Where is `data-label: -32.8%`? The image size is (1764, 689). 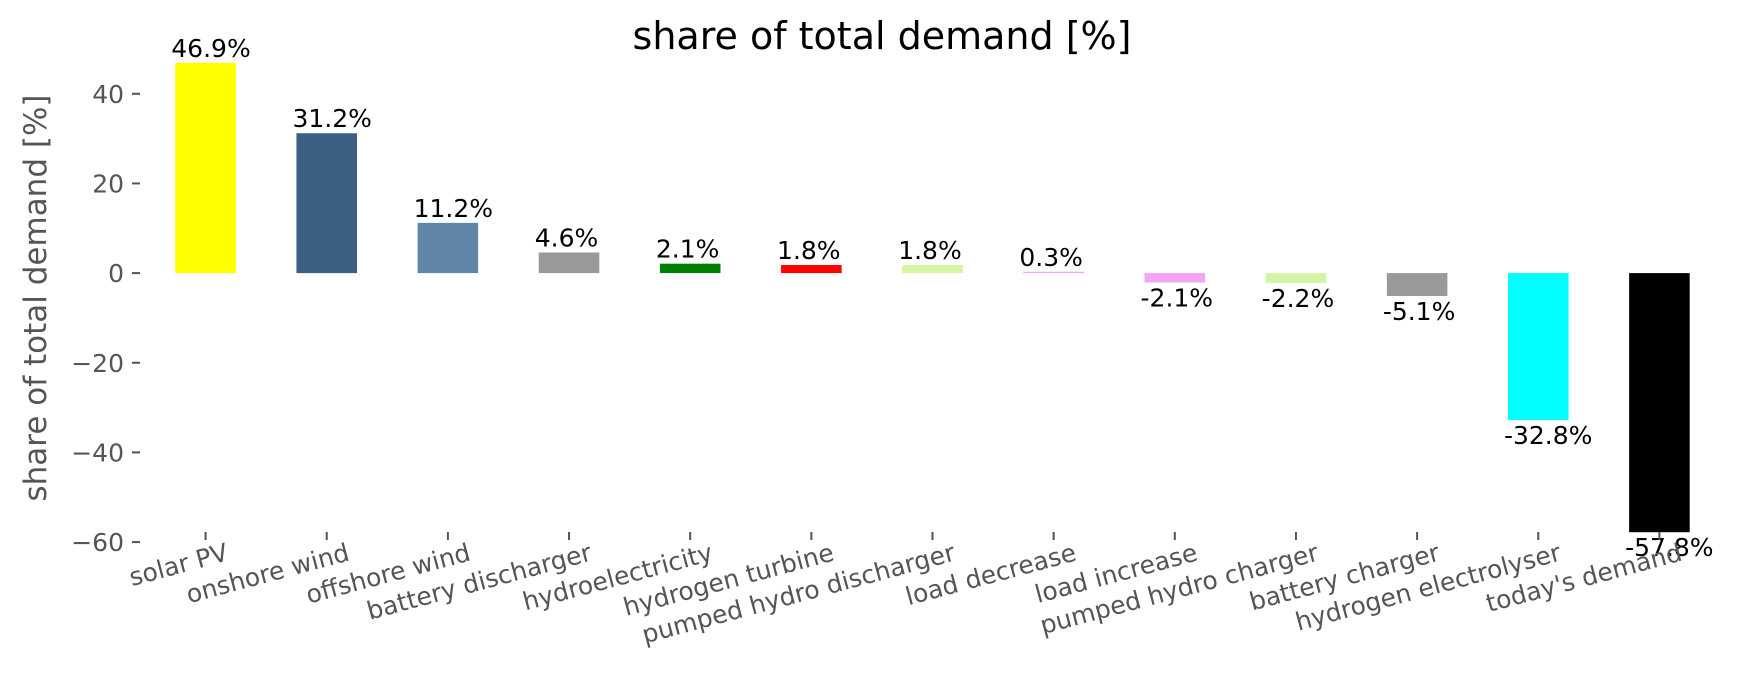
data-label: -32.8% is located at coordinates (1548, 435).